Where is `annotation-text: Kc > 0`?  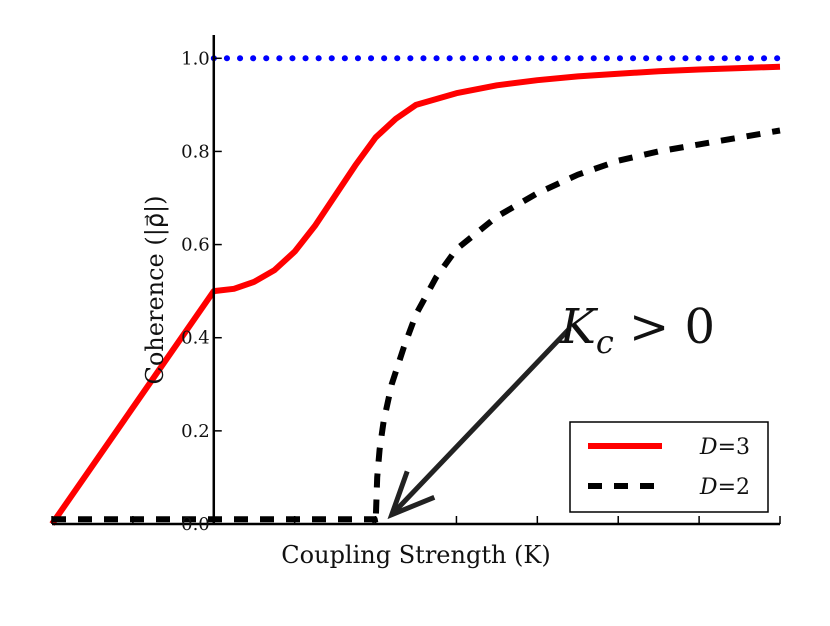
annotation-text: Kc > 0 is located at coordinates (637, 330).